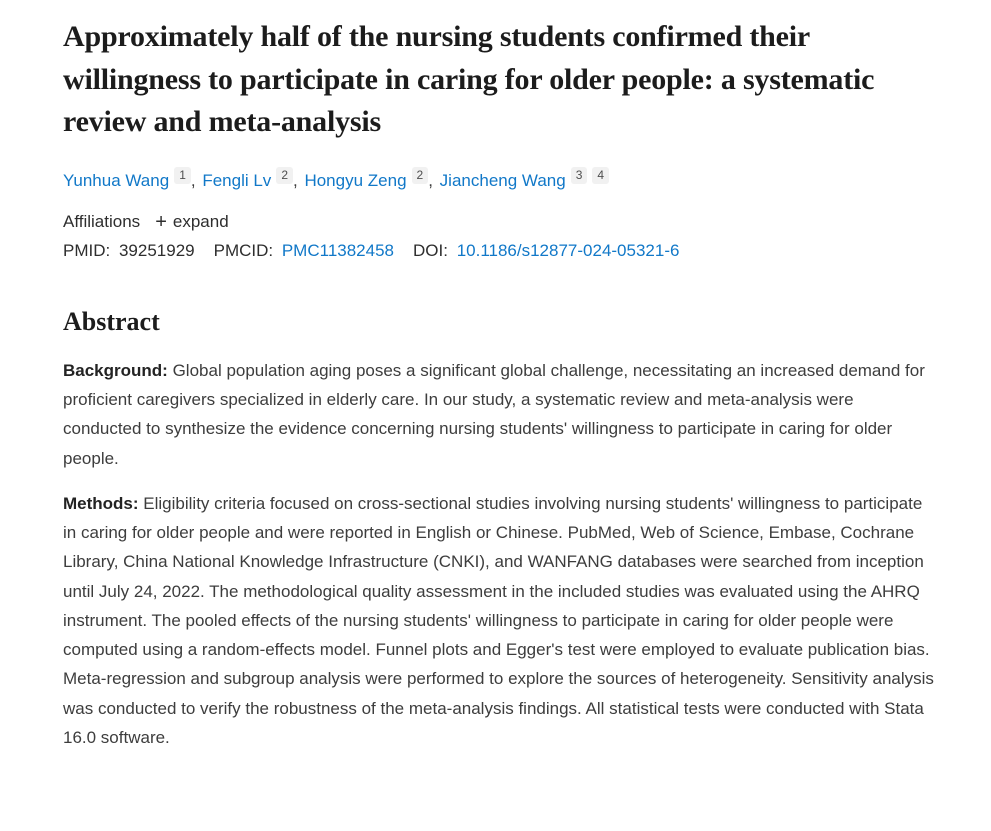 The image size is (991, 831). What do you see at coordinates (568, 250) in the screenshot?
I see `doi-link: 10.1186/s12877-024-05321-6` at bounding box center [568, 250].